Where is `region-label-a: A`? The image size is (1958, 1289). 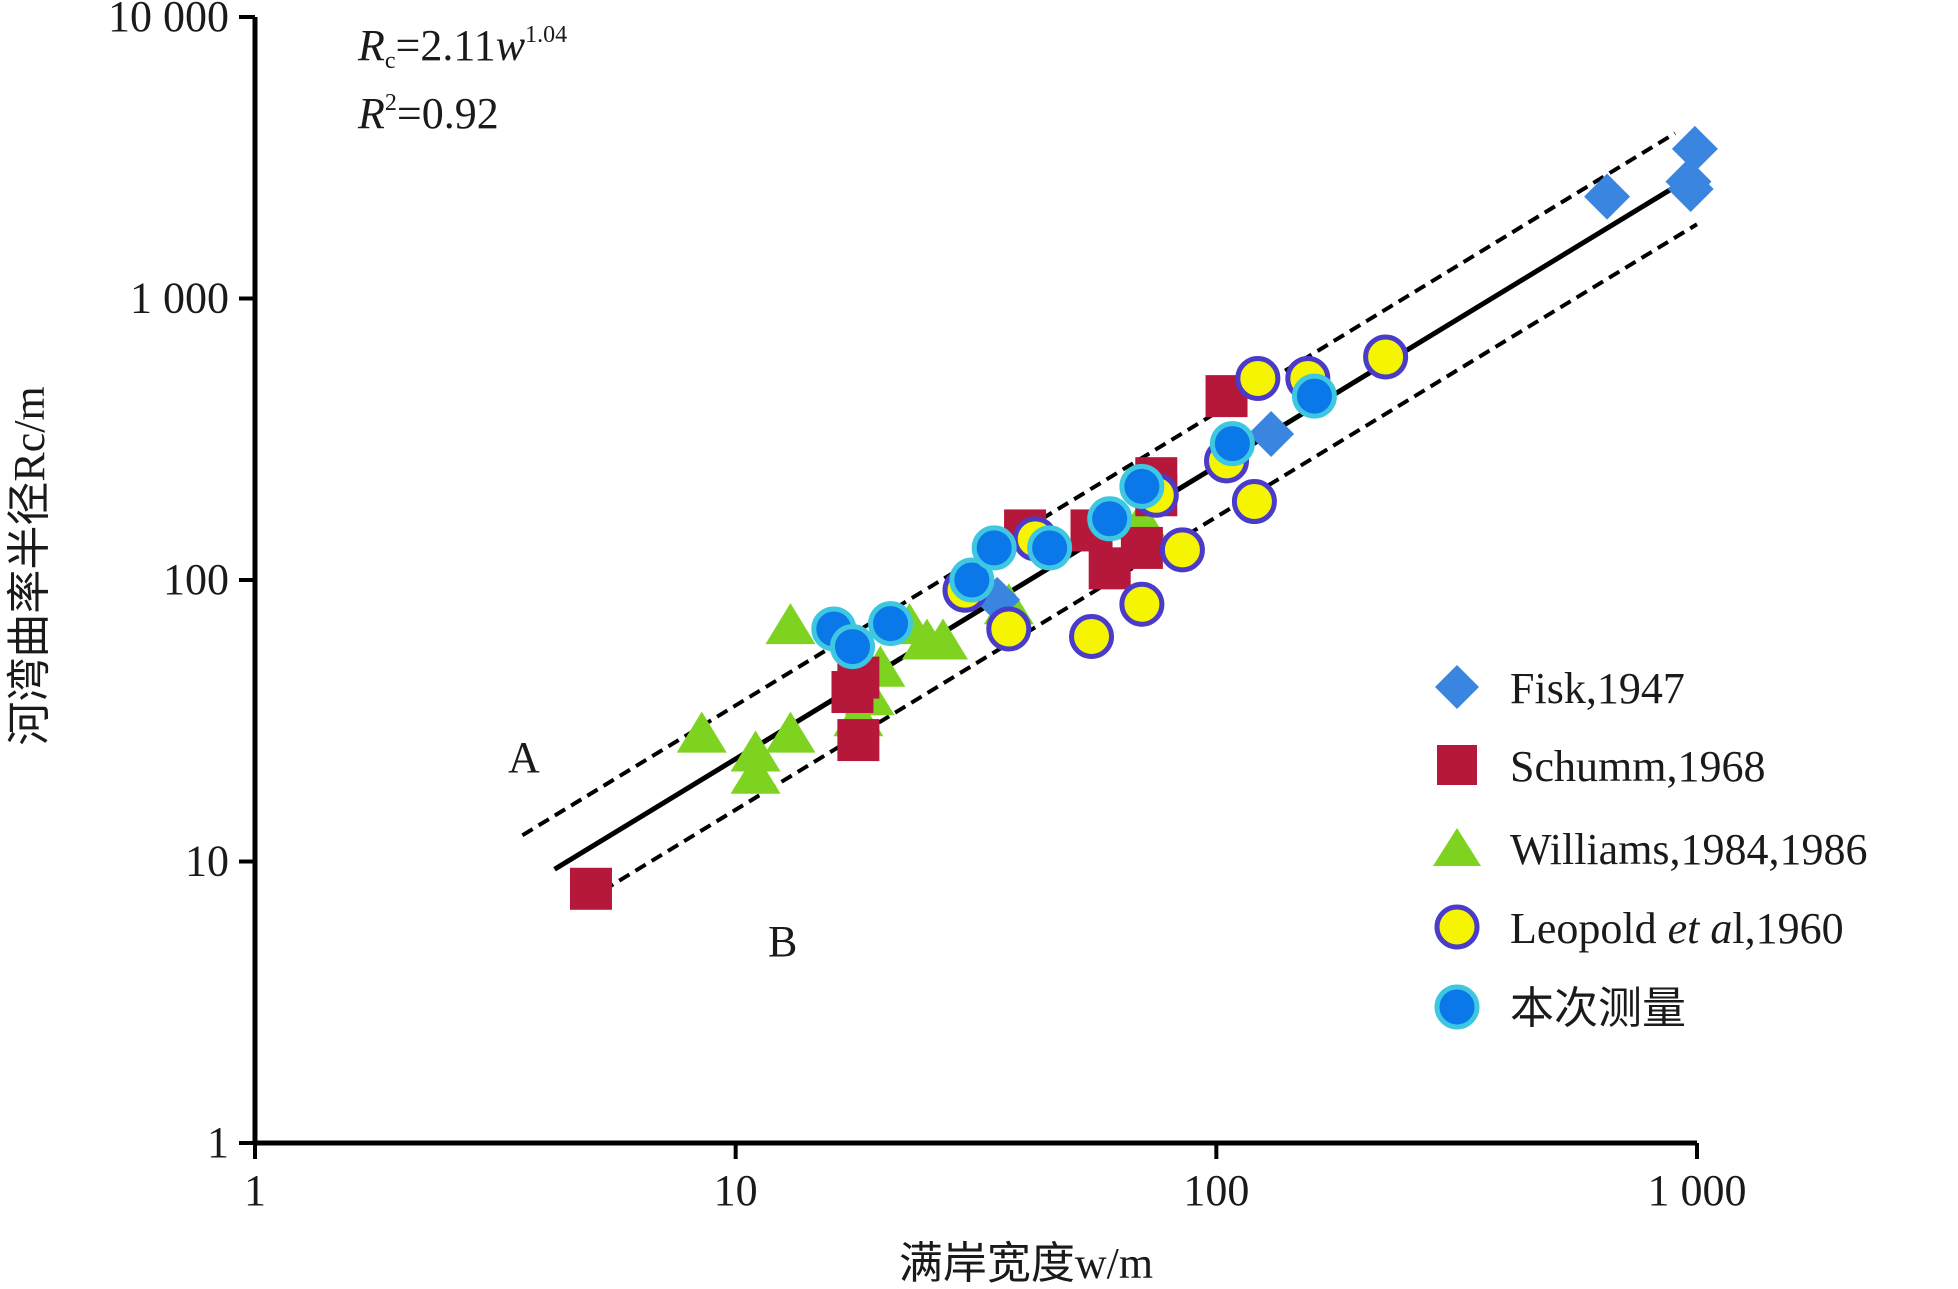
region-label-a: A is located at coordinates (524, 757).